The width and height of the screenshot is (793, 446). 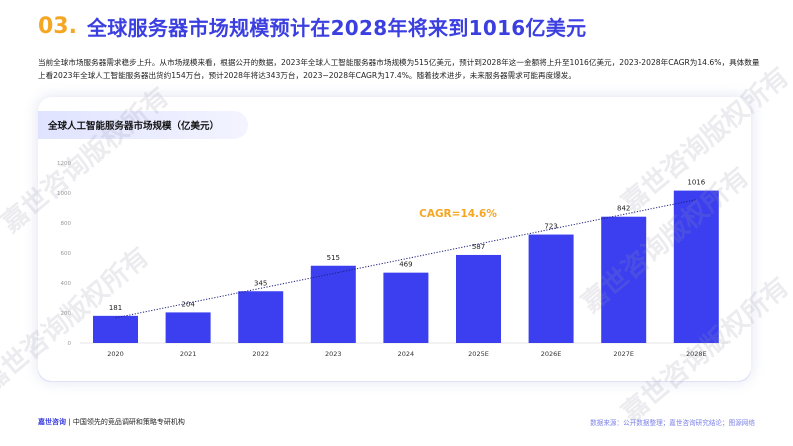 What do you see at coordinates (696, 183) in the screenshot?
I see `data-label: 1016` at bounding box center [696, 183].